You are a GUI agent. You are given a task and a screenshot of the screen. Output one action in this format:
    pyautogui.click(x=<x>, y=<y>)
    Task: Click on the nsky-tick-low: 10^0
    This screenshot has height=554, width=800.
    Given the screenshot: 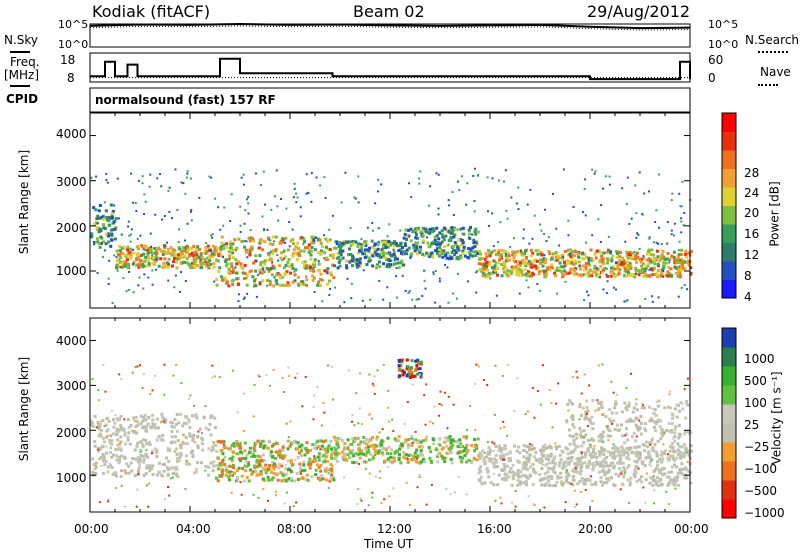 What is the action you would take?
    pyautogui.click(x=73, y=44)
    